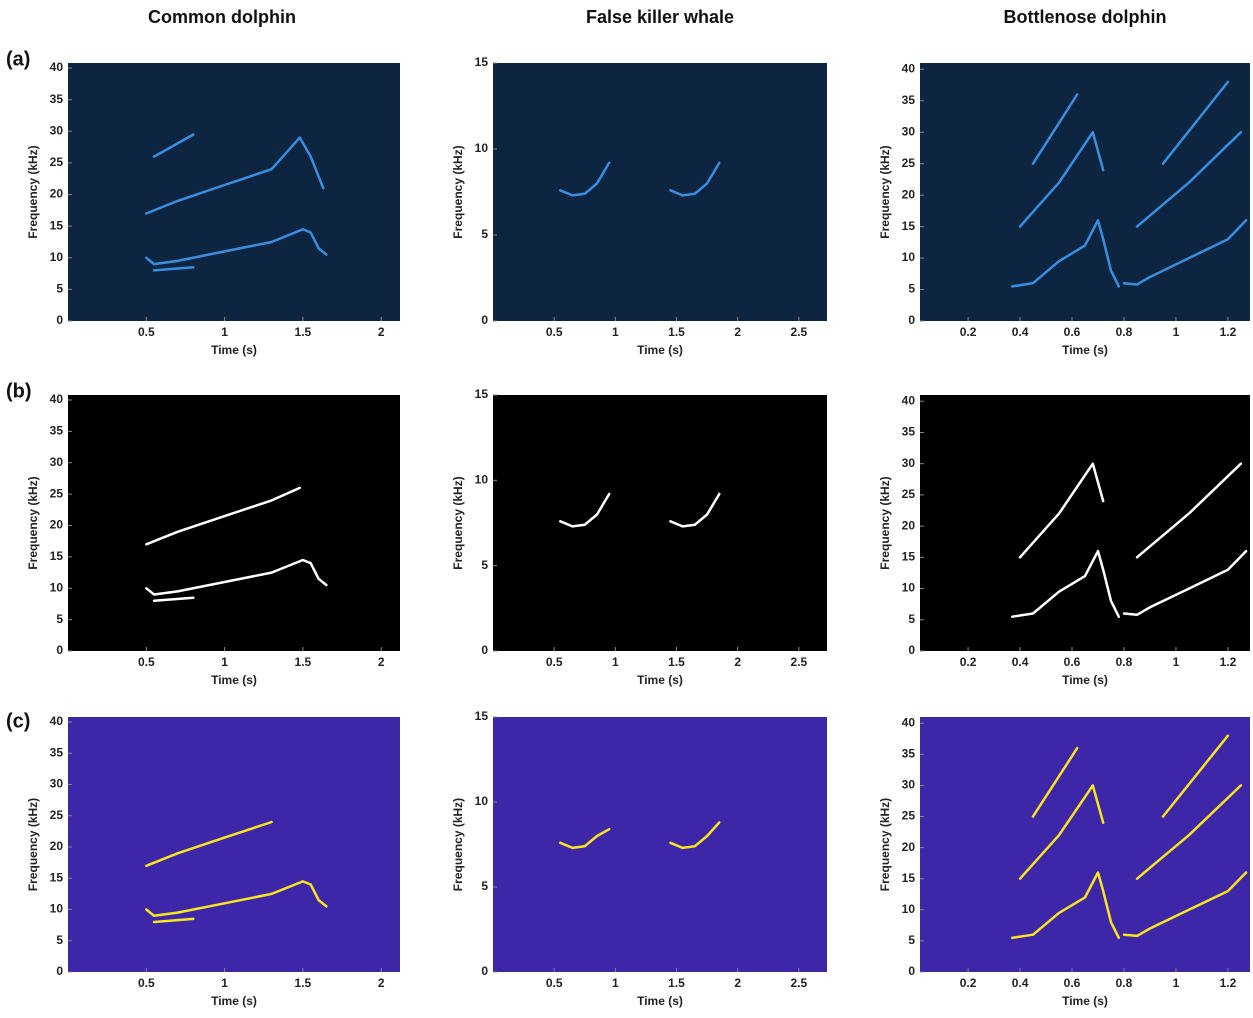 This screenshot has width=1253, height=1018. What do you see at coordinates (19, 391) in the screenshot?
I see `row-label: (b)` at bounding box center [19, 391].